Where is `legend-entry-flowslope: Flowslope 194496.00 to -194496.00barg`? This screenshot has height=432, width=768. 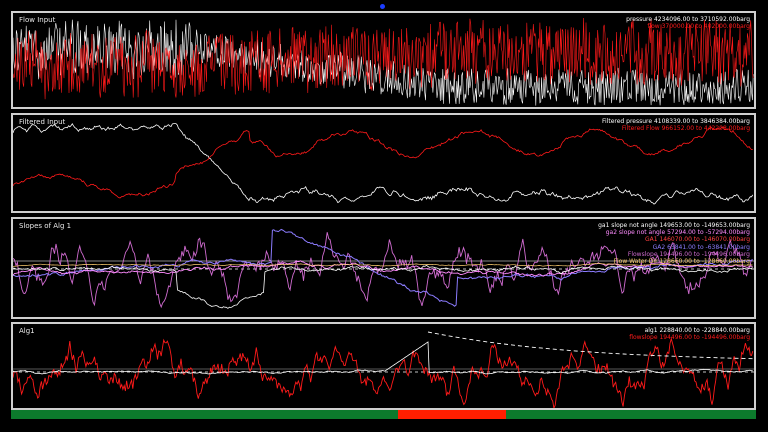 legend-entry-flowslope: Flowslope 194496.00 to -194496.00barg is located at coordinates (688, 254).